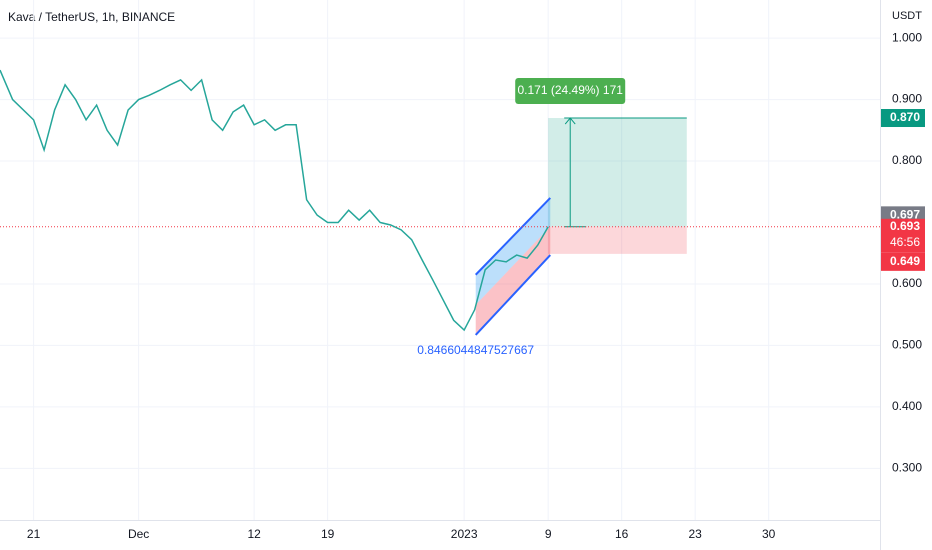 The width and height of the screenshot is (932, 550). What do you see at coordinates (769, 534) in the screenshot?
I see `x-tick-label: 30` at bounding box center [769, 534].